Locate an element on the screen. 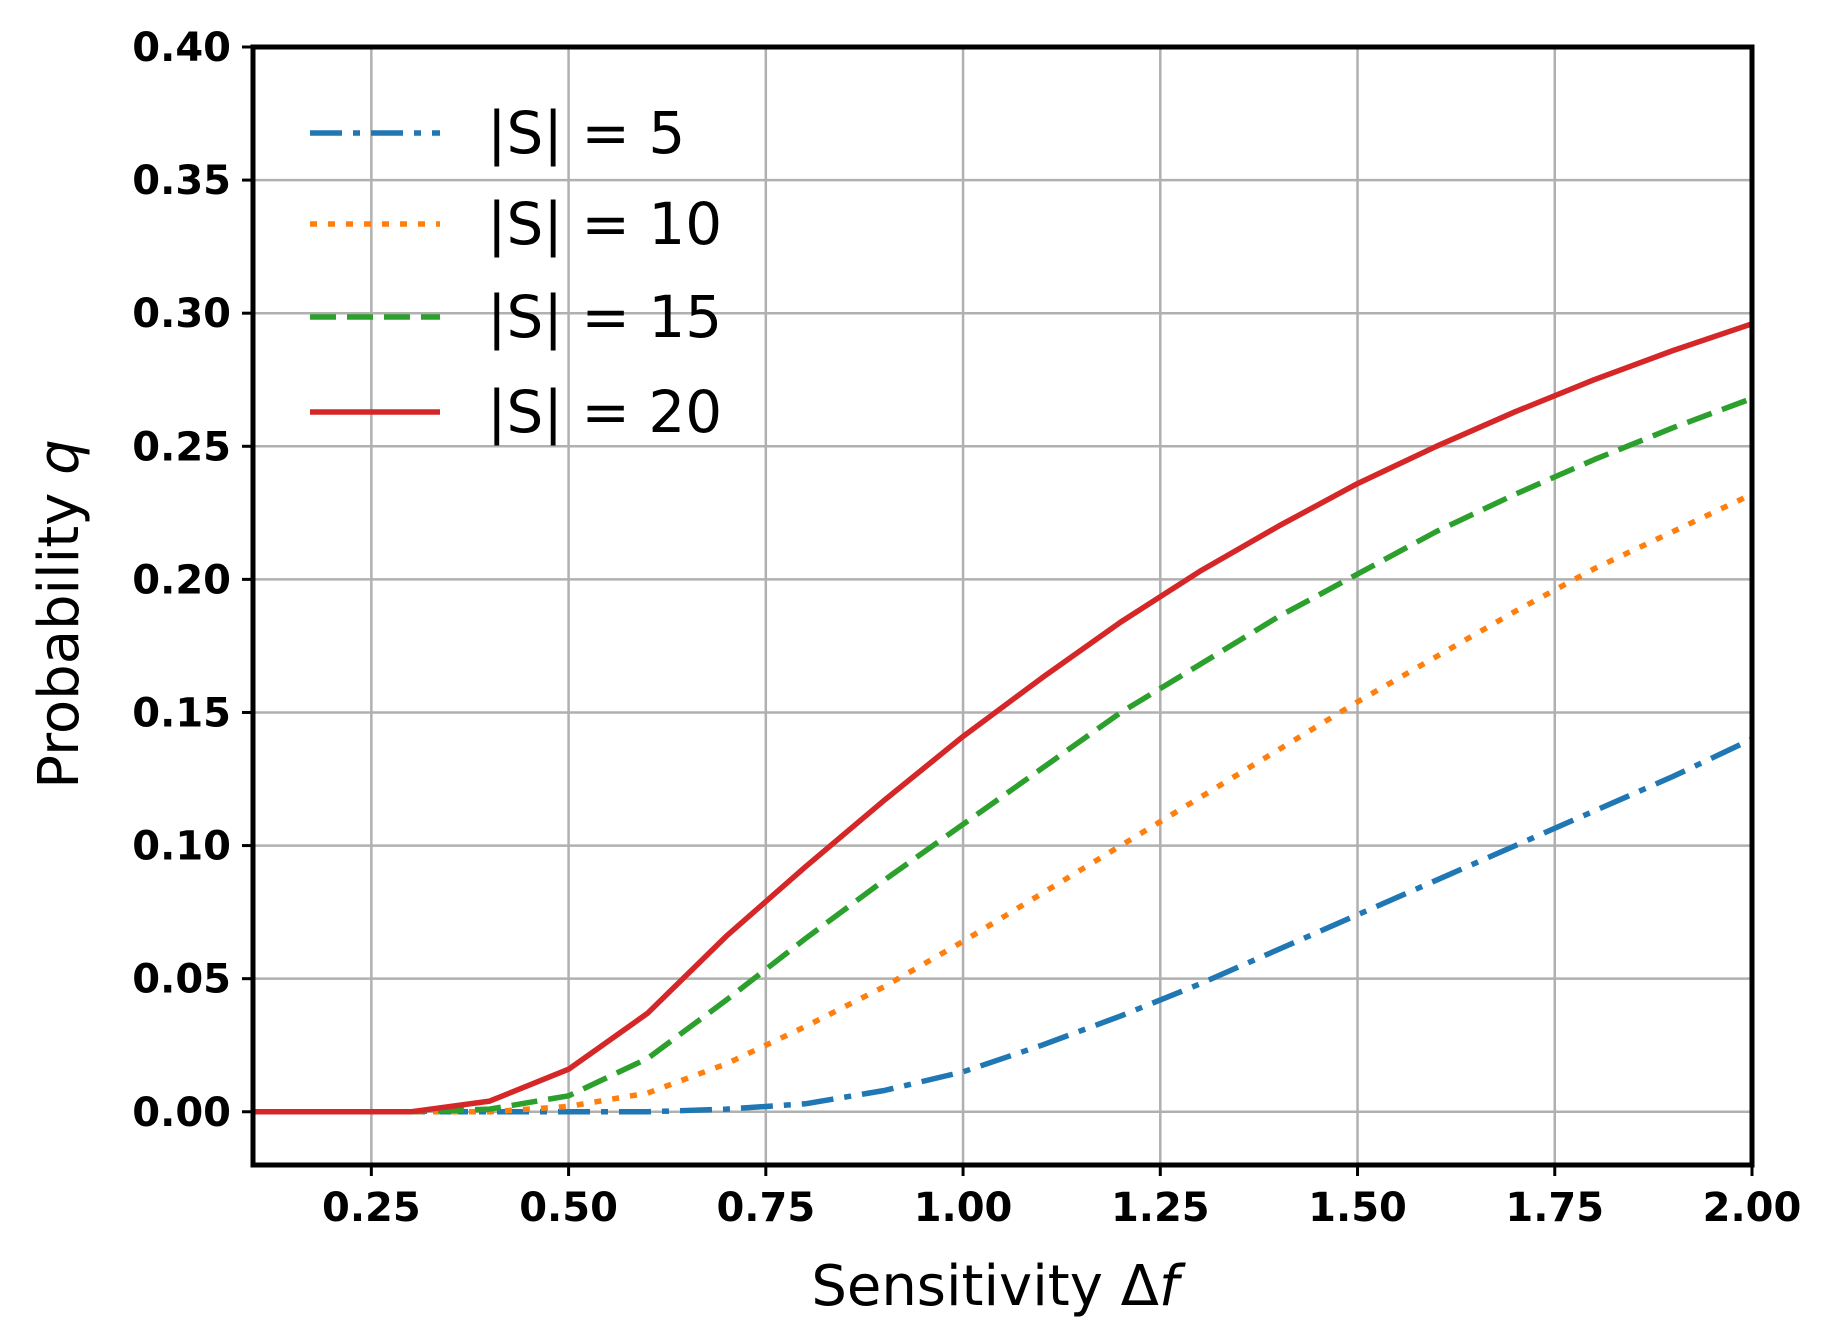  legend-label-3: |S| = 15 is located at coordinates (604, 317).